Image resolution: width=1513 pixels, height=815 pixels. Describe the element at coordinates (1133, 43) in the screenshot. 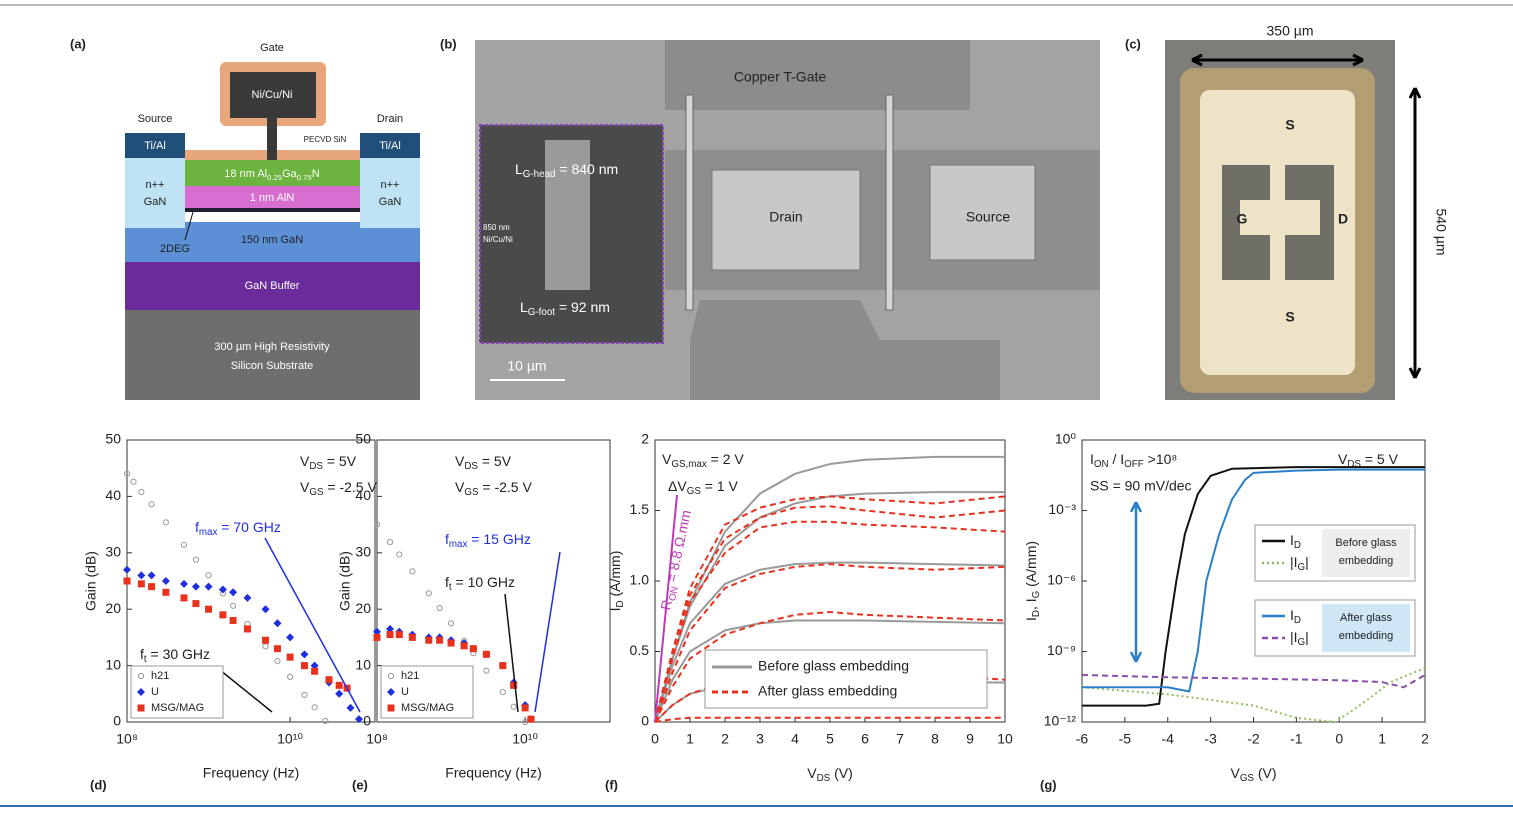

I see `panel-label: (c)` at that location.